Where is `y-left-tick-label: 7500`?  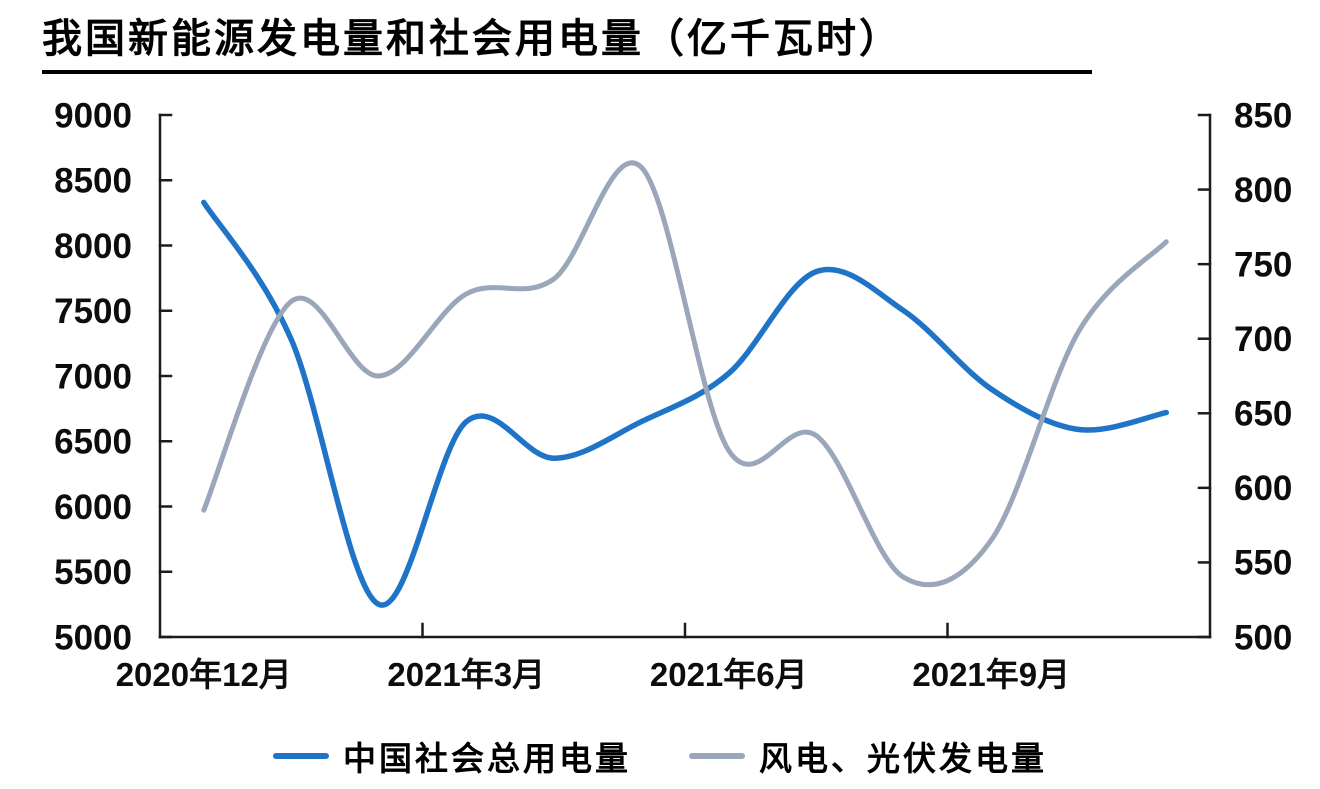 y-left-tick-label: 7500 is located at coordinates (93, 311).